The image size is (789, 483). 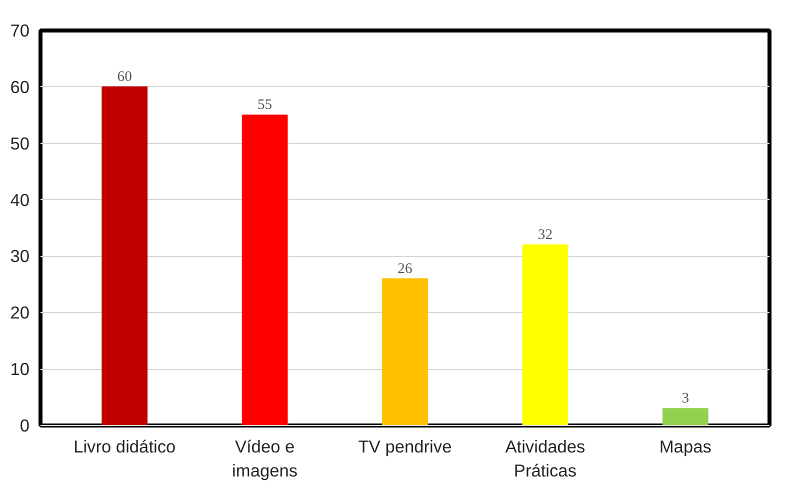 I want to click on y-tick-label: 50, so click(x=20, y=143).